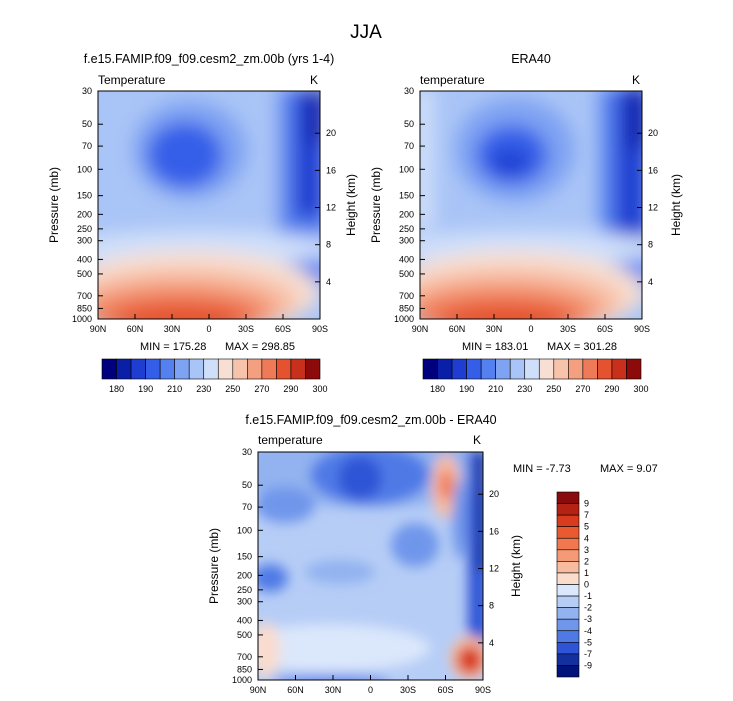 The image size is (733, 701). Describe the element at coordinates (676, 205) in the screenshot. I see `right-panel-y2label: Height (km)` at that location.